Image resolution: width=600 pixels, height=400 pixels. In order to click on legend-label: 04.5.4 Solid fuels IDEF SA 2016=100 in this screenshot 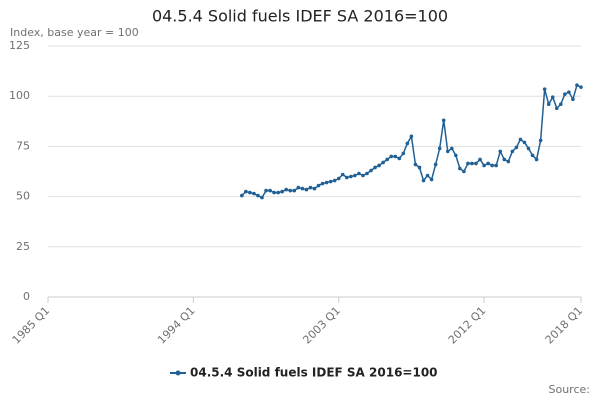, I will do `click(314, 373)`.